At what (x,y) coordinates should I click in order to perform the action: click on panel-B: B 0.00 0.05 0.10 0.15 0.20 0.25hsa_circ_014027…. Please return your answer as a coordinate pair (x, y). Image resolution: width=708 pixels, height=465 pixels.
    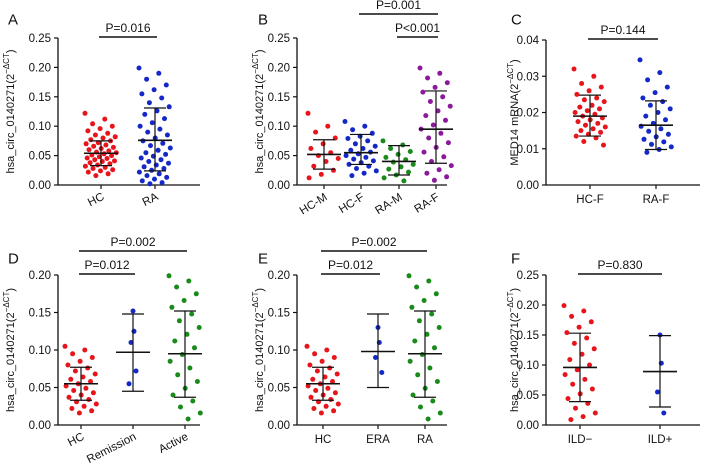
    Looking at the image, I should click on (352, 108).